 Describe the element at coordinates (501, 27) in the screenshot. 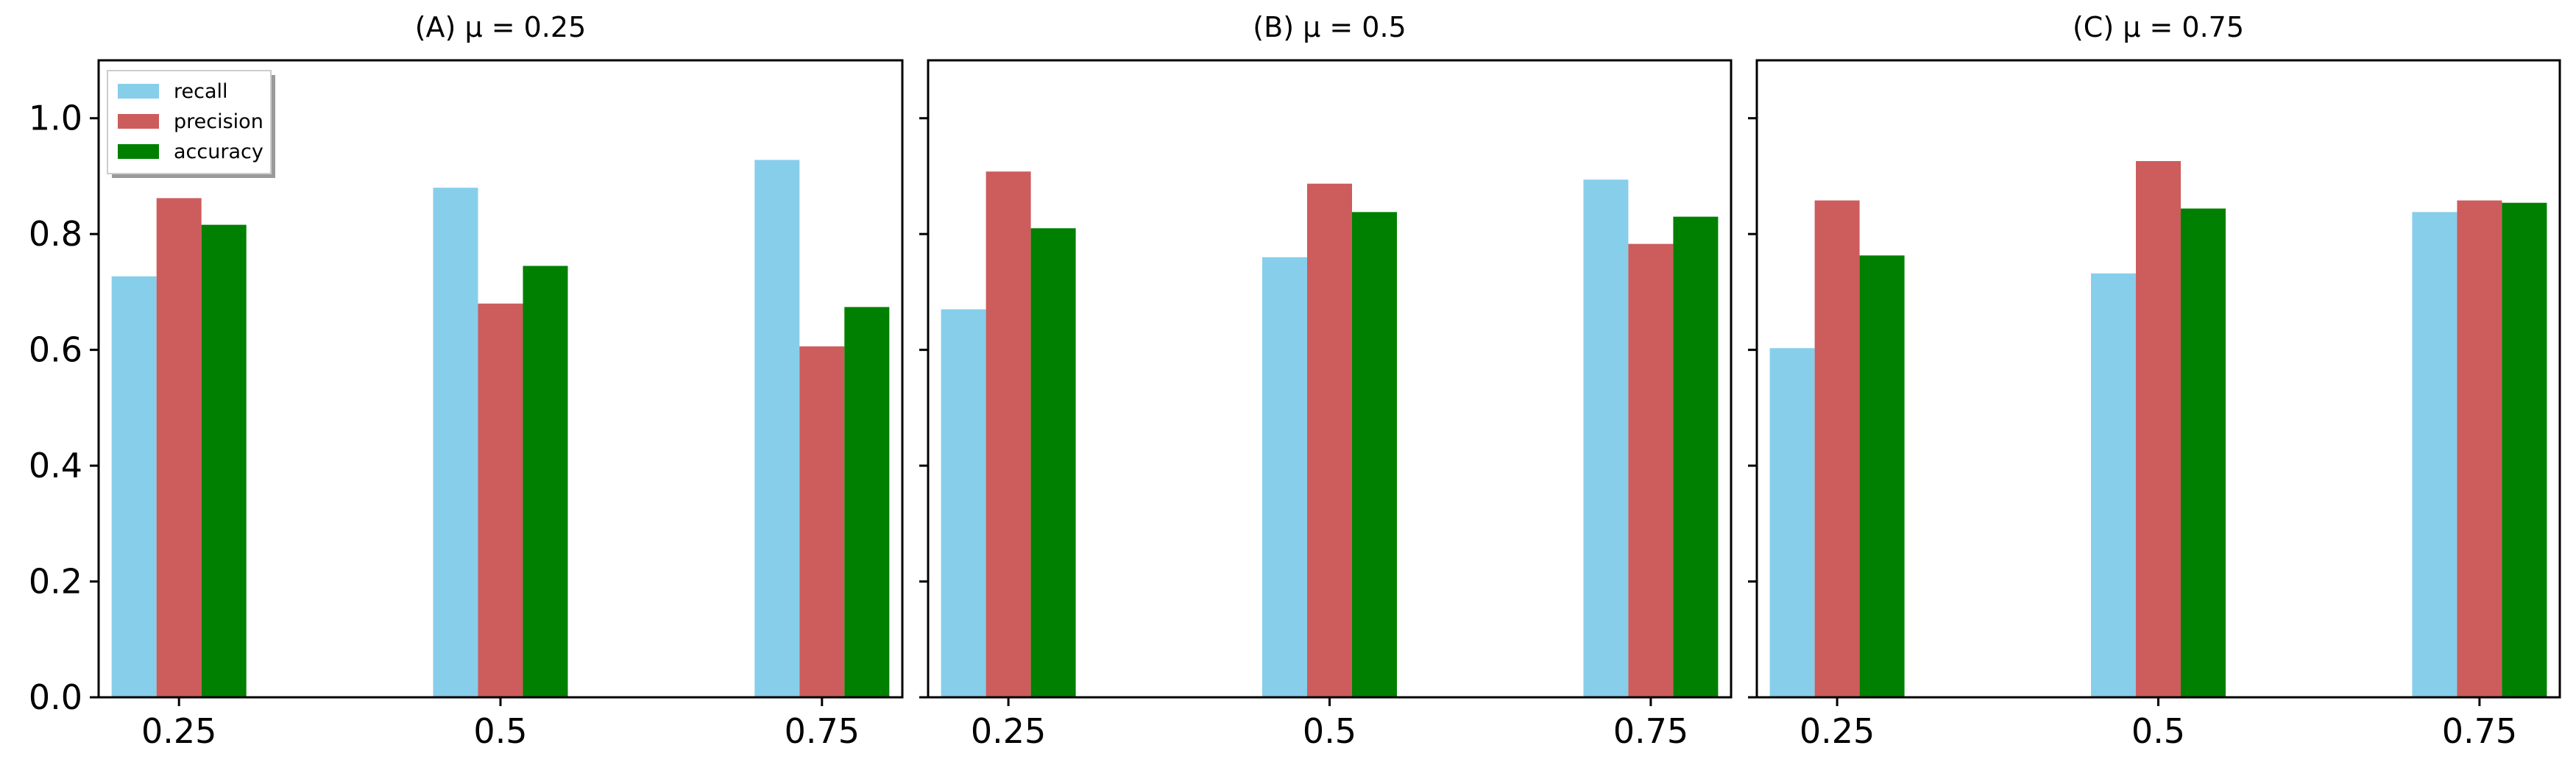

I see `panel-title: (A) μ = 0.25` at that location.